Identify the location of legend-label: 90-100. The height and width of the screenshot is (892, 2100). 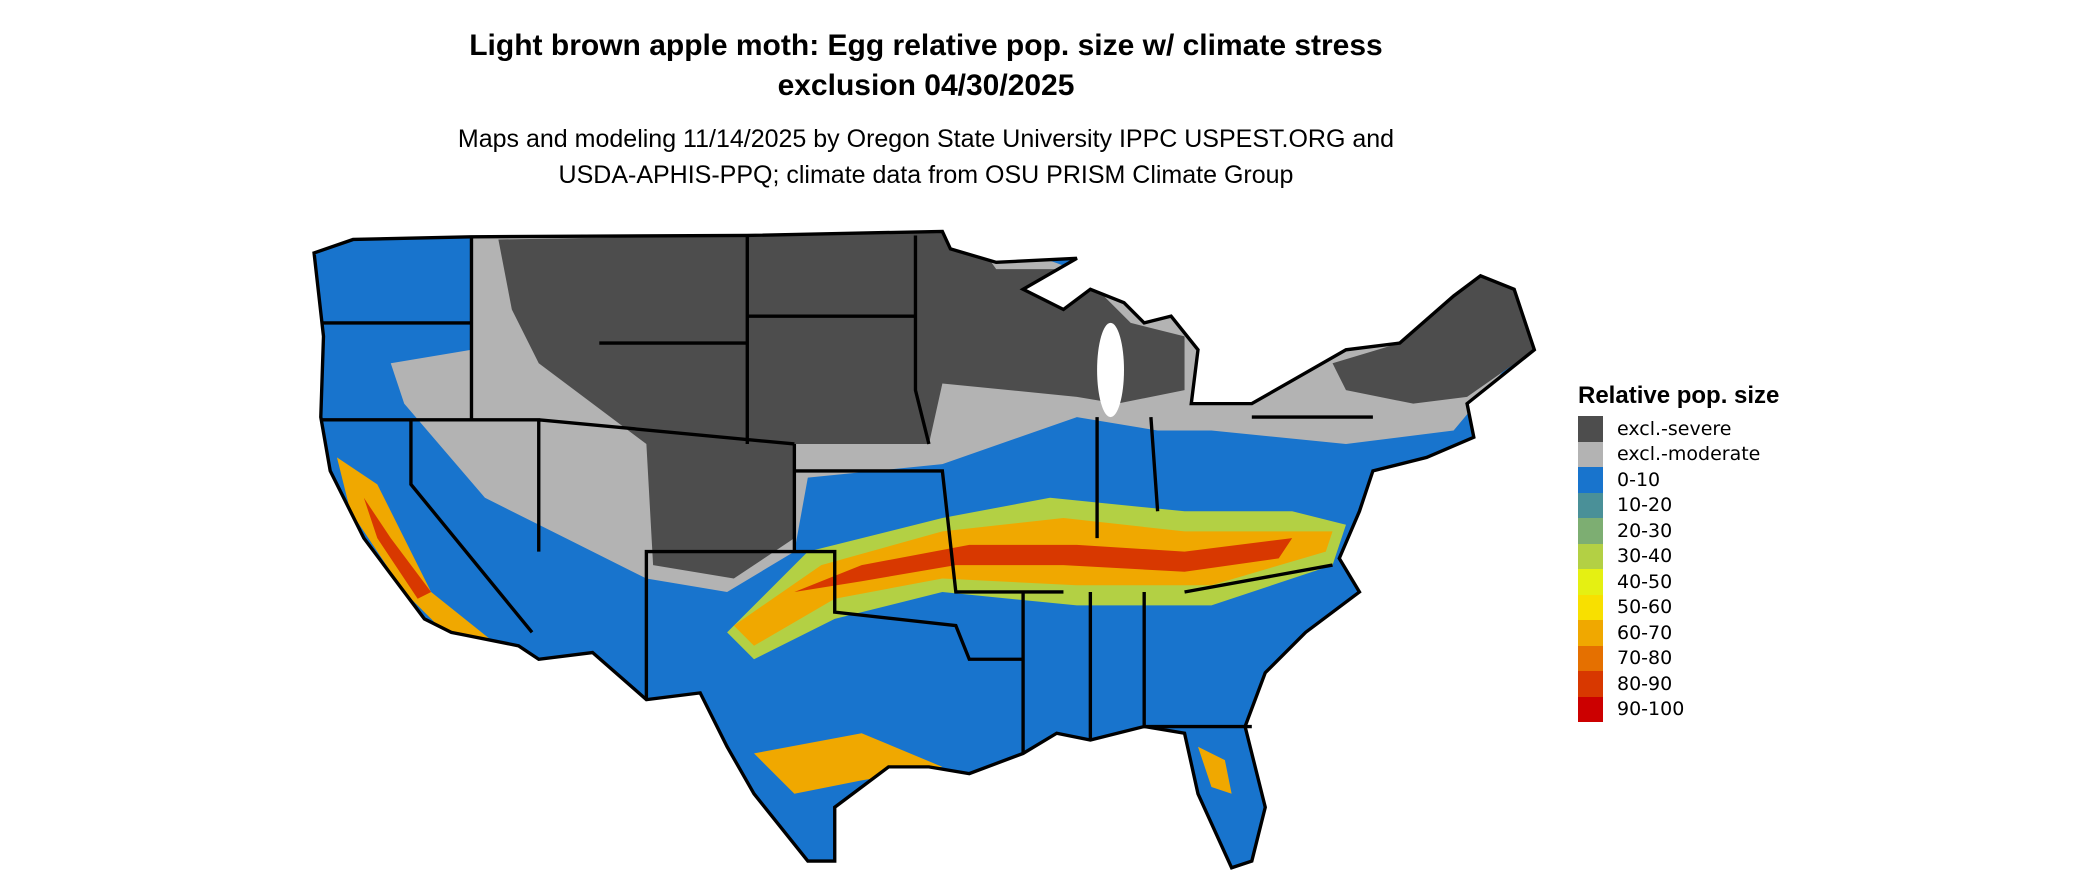
(1651, 709).